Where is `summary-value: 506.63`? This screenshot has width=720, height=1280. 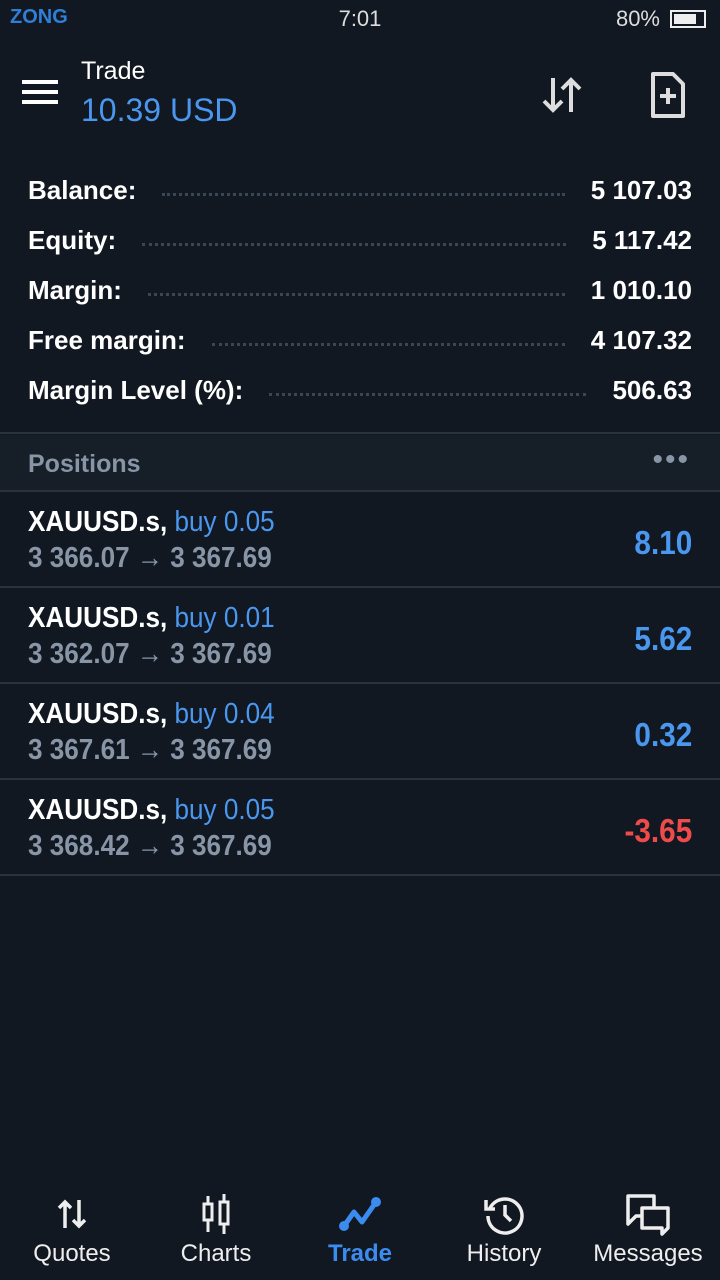
summary-value: 506.63 is located at coordinates (652, 389).